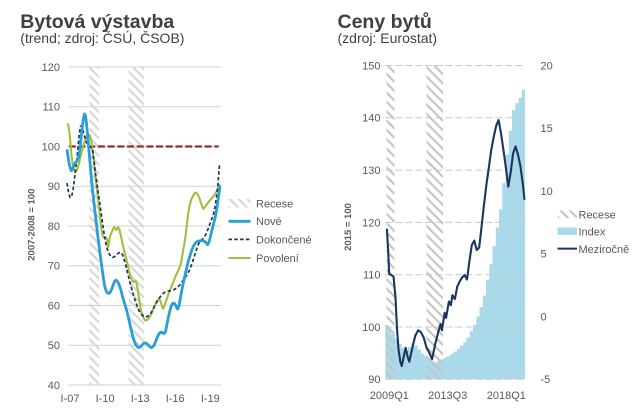 This screenshot has width=640, height=418. Describe the element at coordinates (385, 22) in the screenshot. I see `svg-text: Ceny bytů` at that location.